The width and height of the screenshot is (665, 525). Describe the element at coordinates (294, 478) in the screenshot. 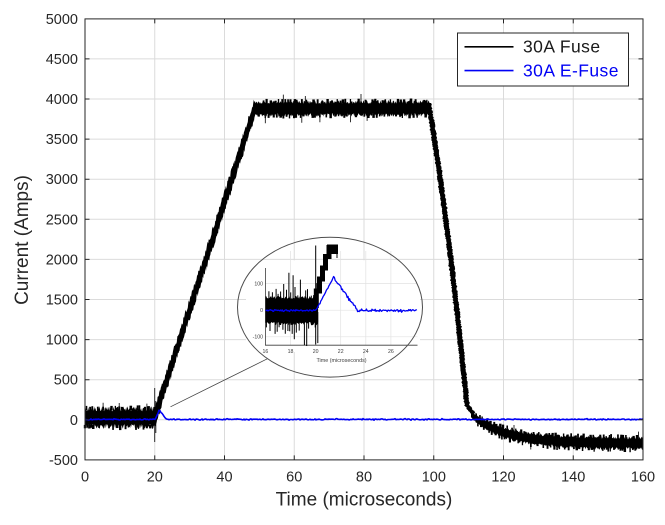

I see `svg-text: 60` at that location.